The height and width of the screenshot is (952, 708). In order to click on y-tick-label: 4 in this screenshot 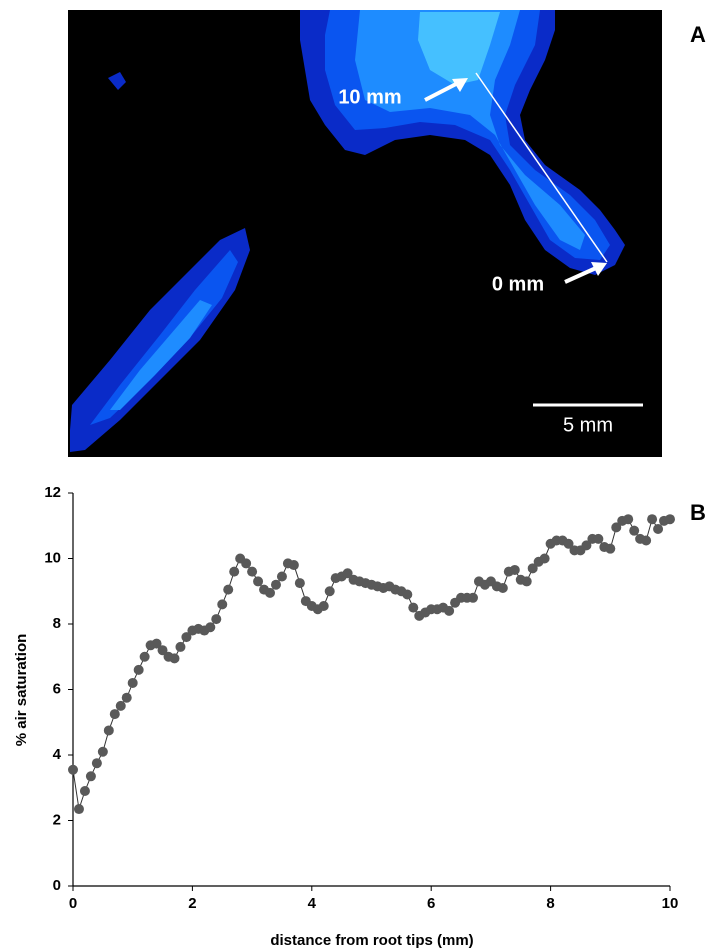, I will do `click(57, 754)`.